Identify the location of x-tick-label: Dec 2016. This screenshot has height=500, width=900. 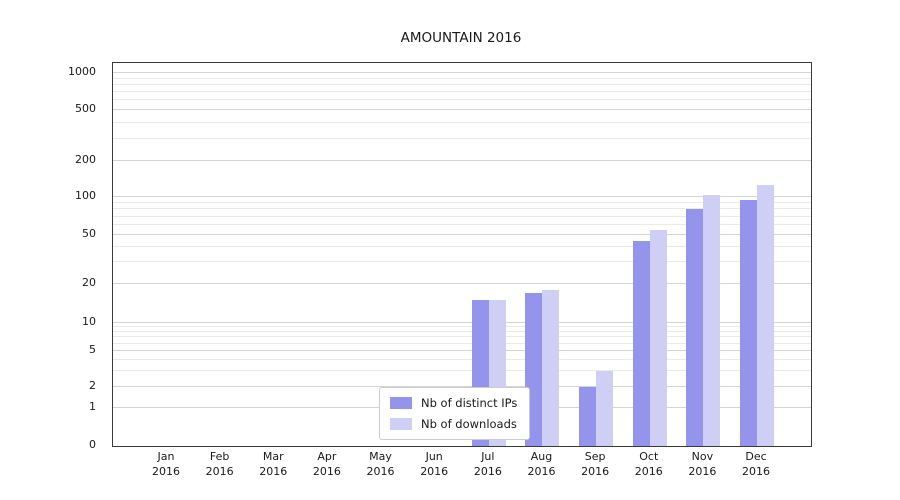
(756, 464).